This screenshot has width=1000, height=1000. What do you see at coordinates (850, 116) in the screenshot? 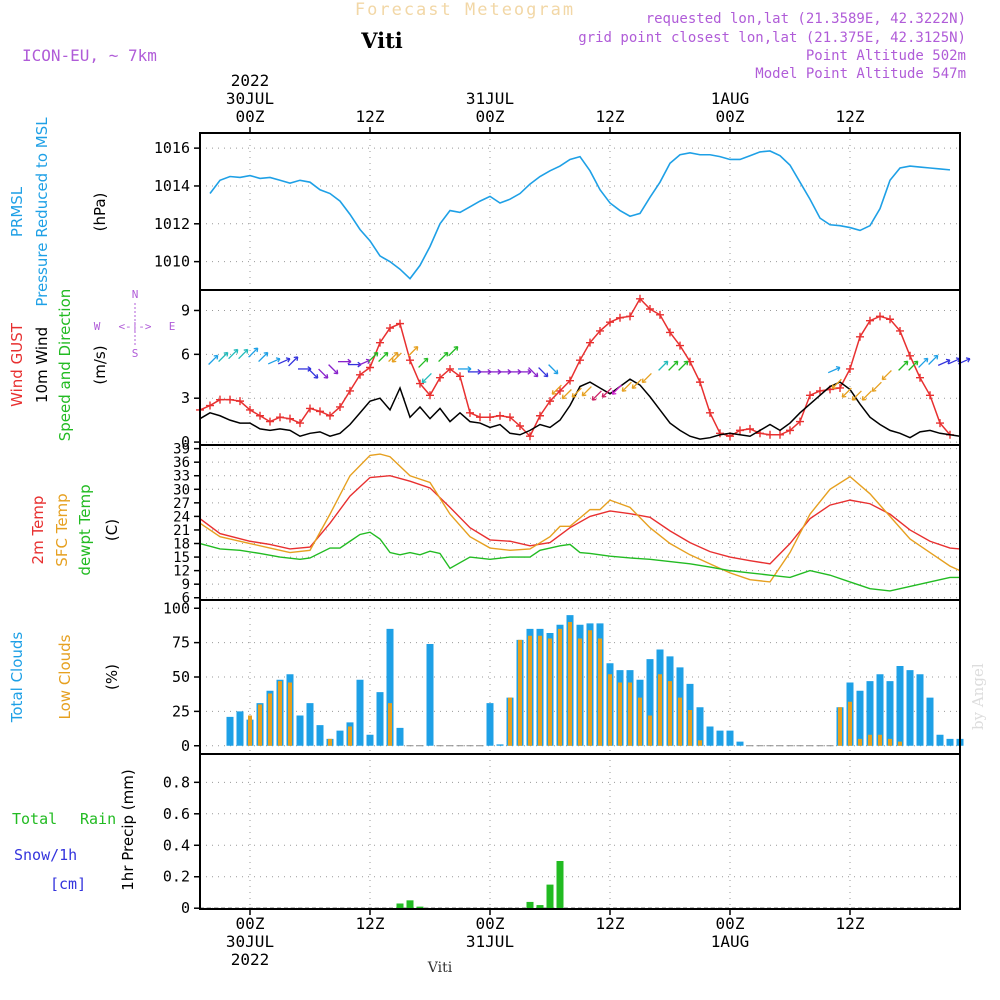
I see `x-tick-label-top: 12Z` at bounding box center [850, 116].